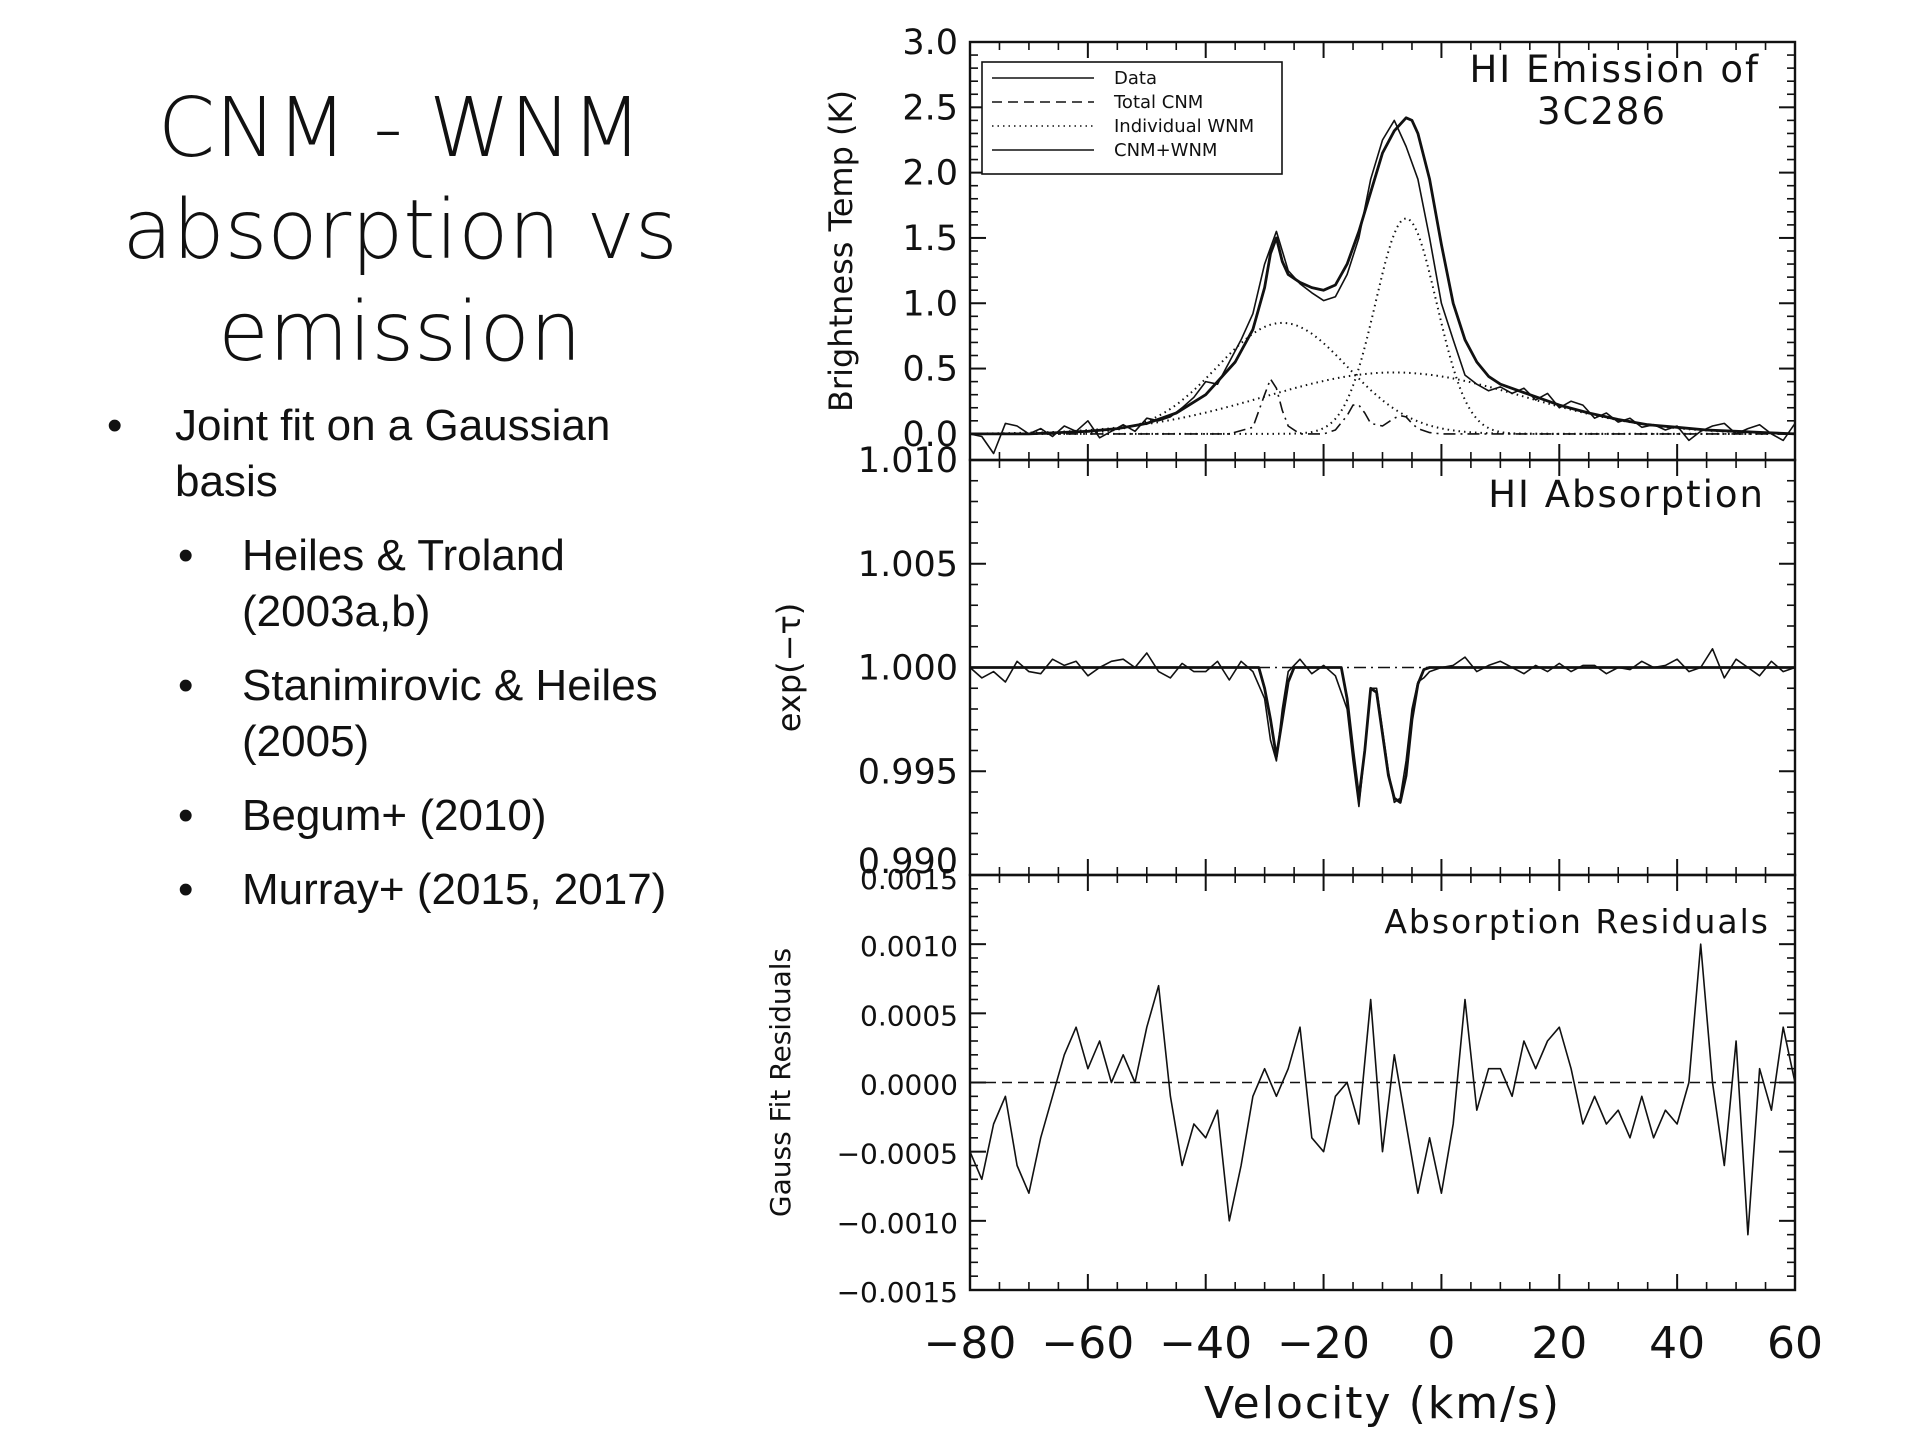 This screenshot has width=1920, height=1440. Describe the element at coordinates (306, 741) in the screenshot. I see `bullet-text: (2005)` at that location.